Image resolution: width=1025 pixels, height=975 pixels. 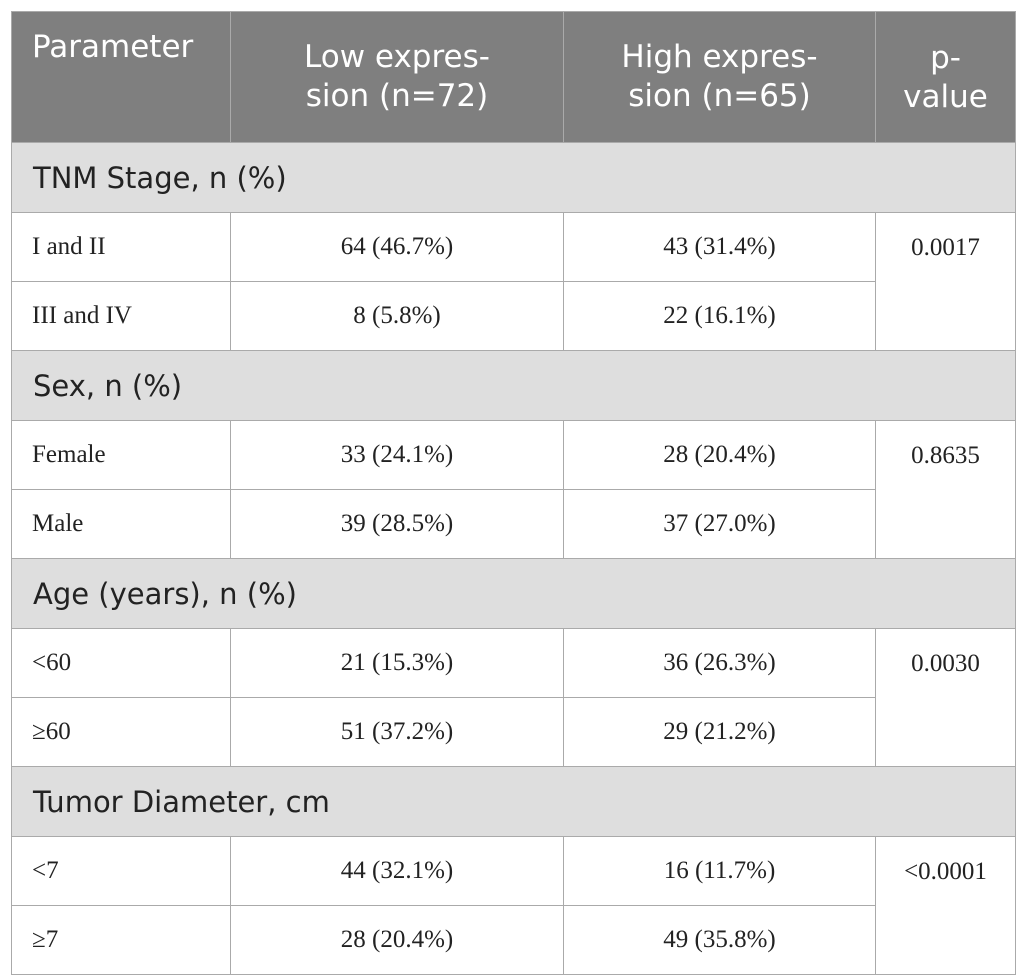 What do you see at coordinates (719, 455) in the screenshot?
I see `high-expression-value: 28 (20.4%)` at bounding box center [719, 455].